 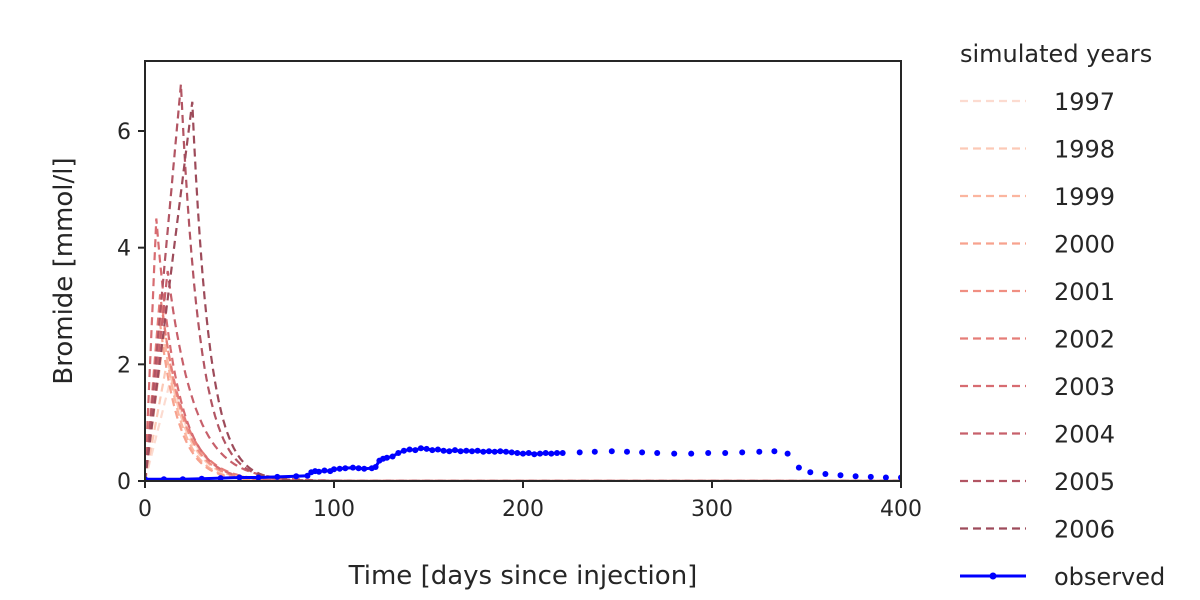 I want to click on legend-label-2006: 2006, so click(x=1084, y=530).